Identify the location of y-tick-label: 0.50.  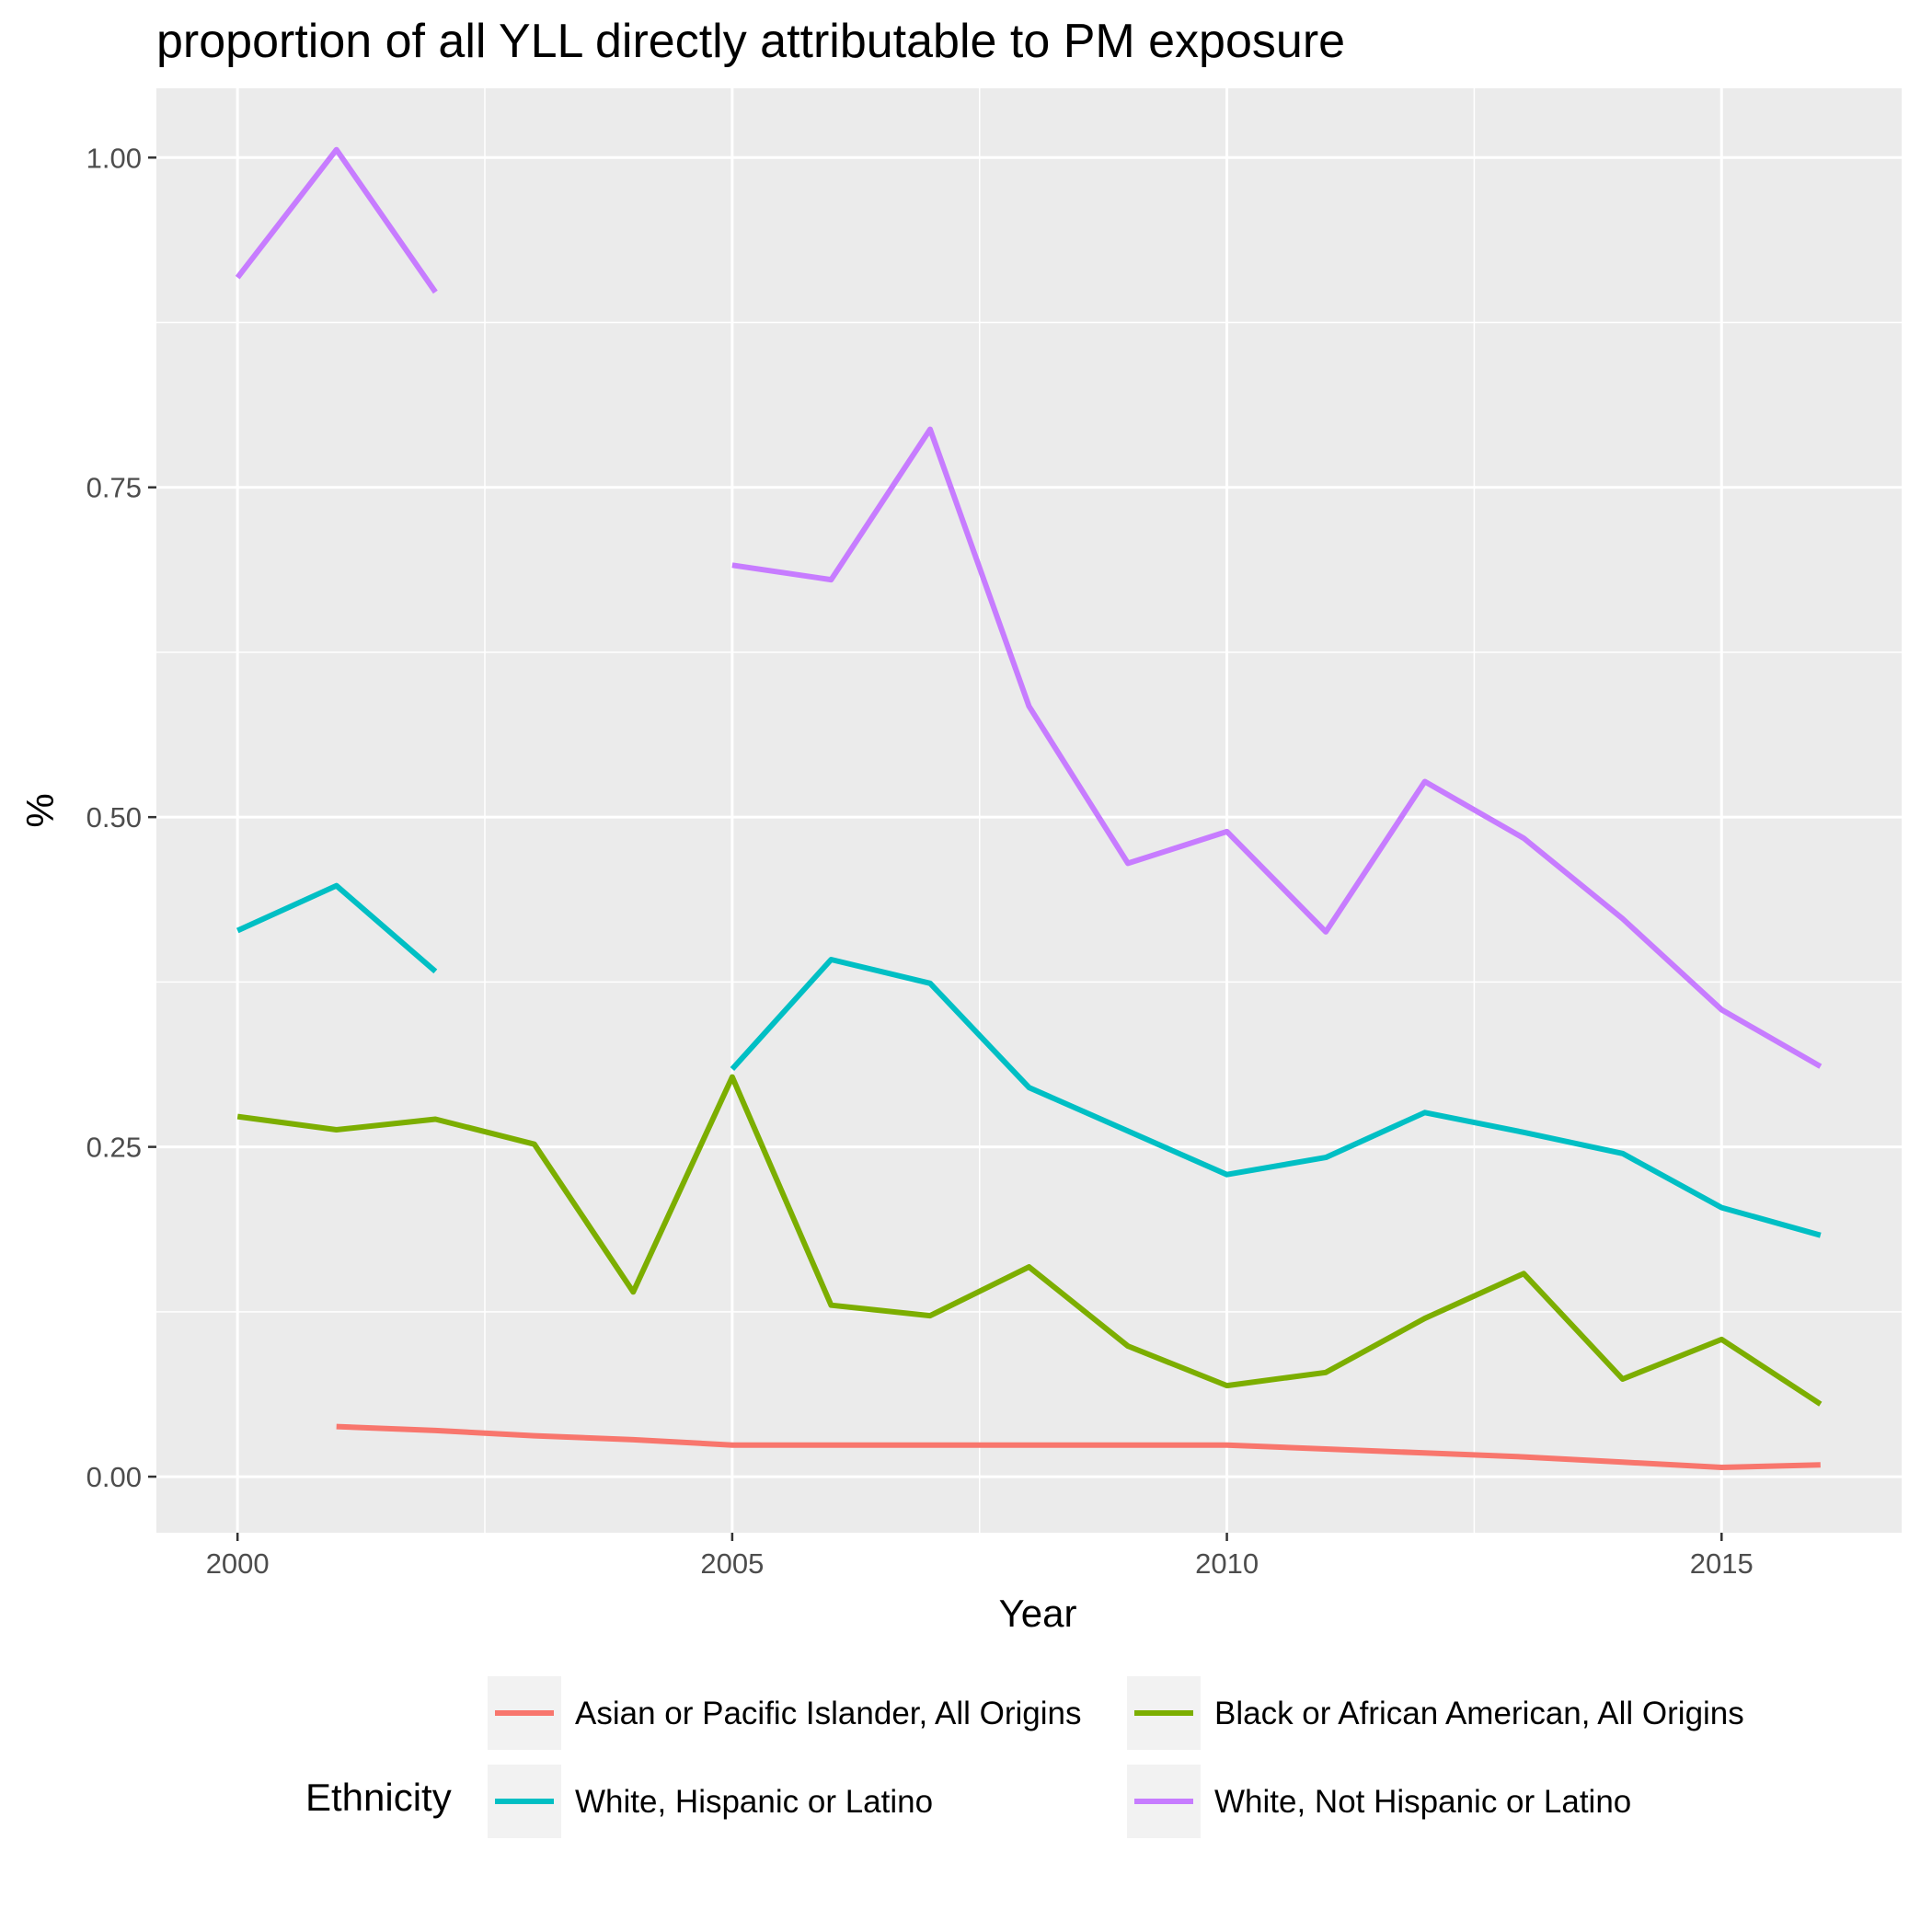
(114, 817).